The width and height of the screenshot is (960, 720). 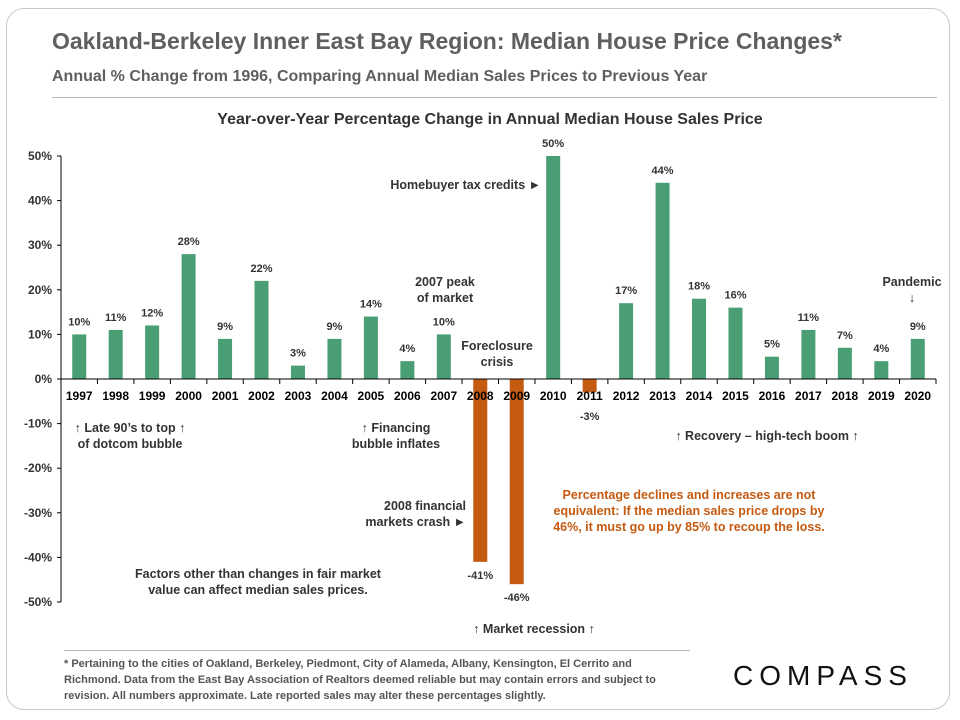 I want to click on data-label: -3%, so click(x=590, y=417).